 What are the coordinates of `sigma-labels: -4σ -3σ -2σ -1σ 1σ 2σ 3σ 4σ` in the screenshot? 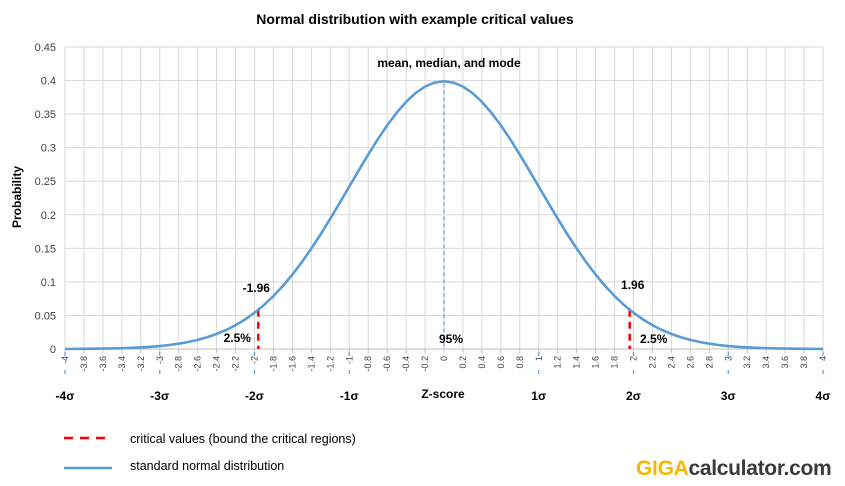 It's located at (443, 377).